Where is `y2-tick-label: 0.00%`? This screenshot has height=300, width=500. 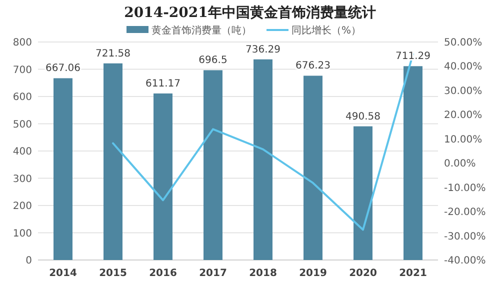
y2-tick-label: 0.00% is located at coordinates (460, 164).